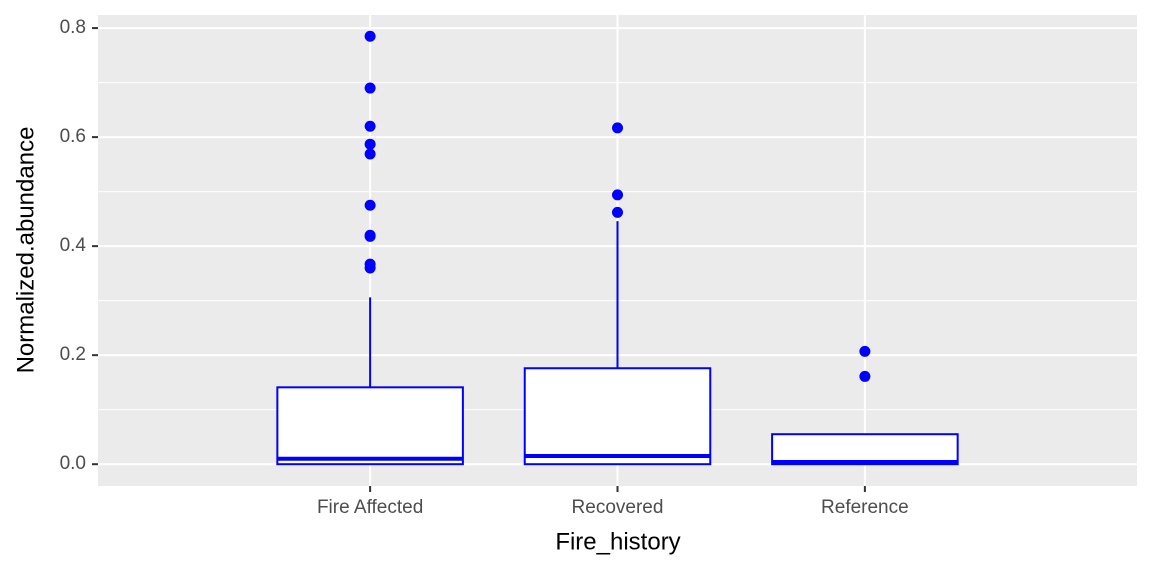 The height and width of the screenshot is (576, 1152). What do you see at coordinates (73, 463) in the screenshot?
I see `y-tick-label: 0.0` at bounding box center [73, 463].